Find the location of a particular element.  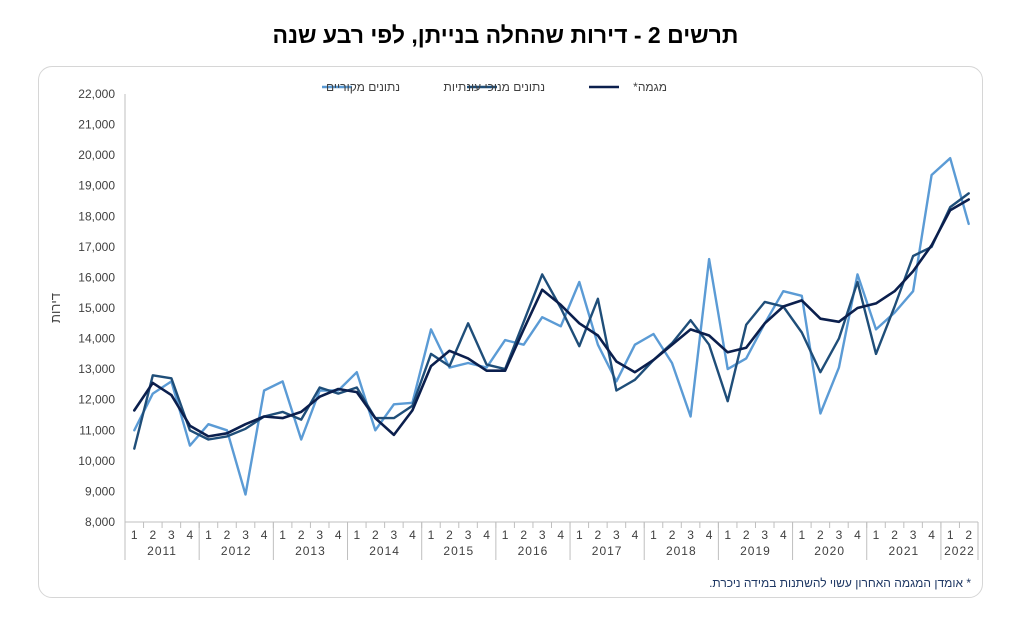

y-tick-label: 21,000 is located at coordinates (96, 125).